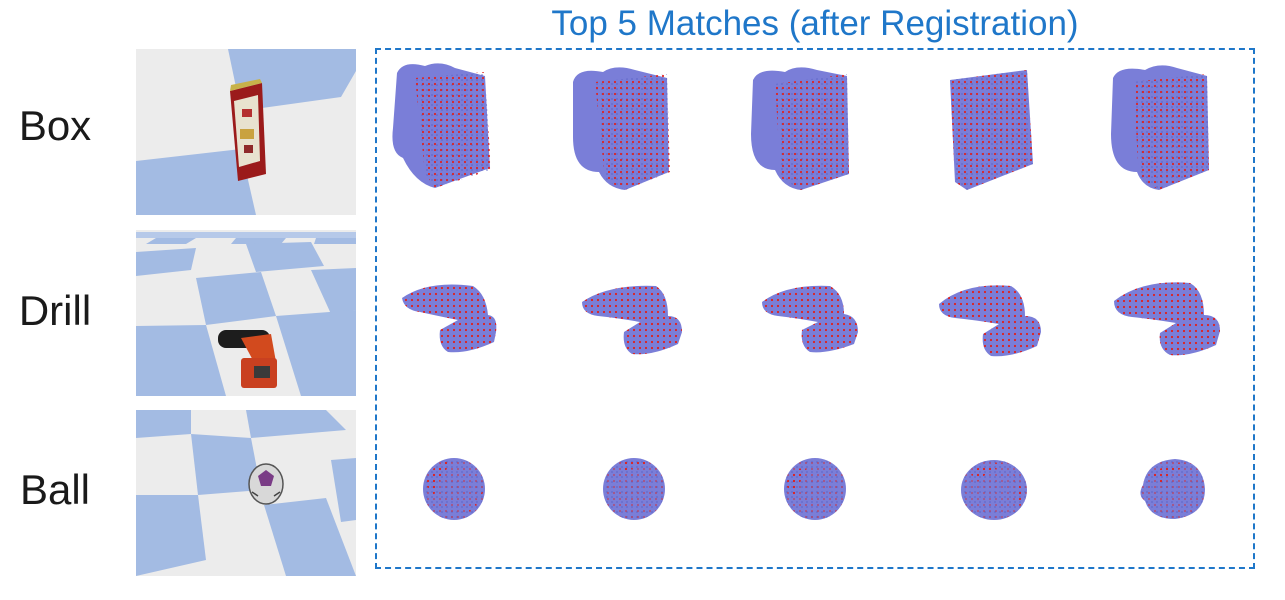 The height and width of the screenshot is (600, 1285). What do you see at coordinates (55, 125) in the screenshot?
I see `row-label-box: Box` at bounding box center [55, 125].